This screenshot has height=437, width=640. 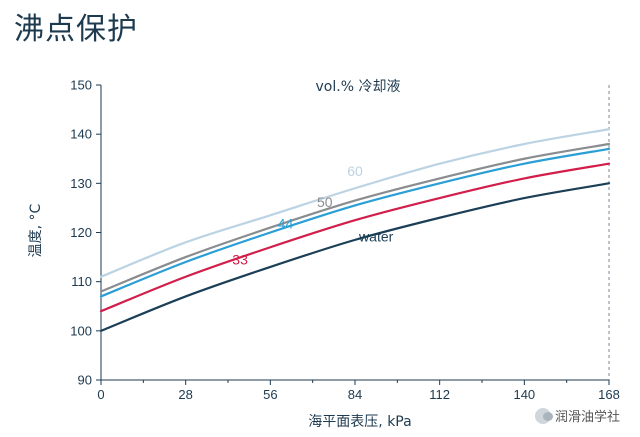 I want to click on chart-title: vol.% 冷却液, so click(x=358, y=87).